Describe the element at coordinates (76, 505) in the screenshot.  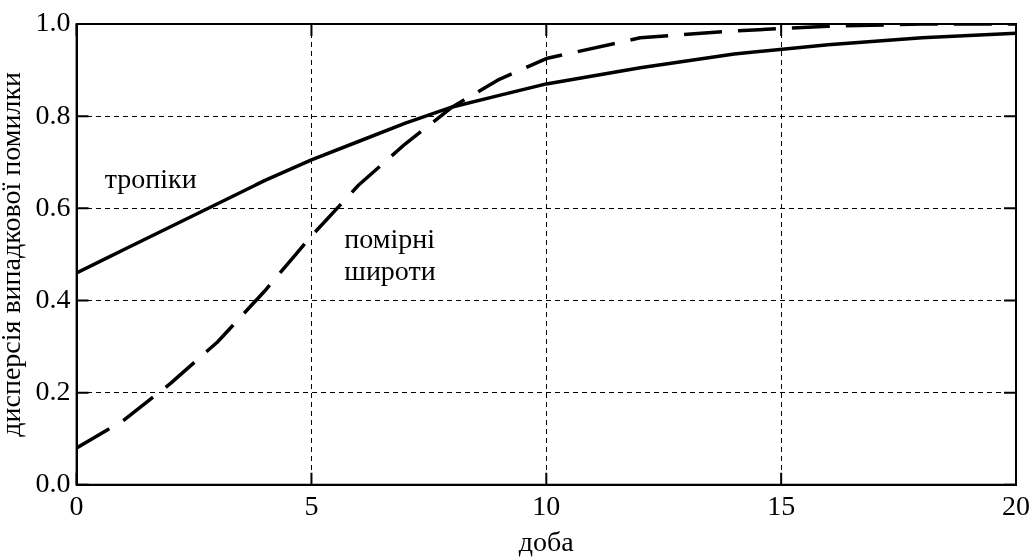
I see `x-tick-label: 0` at that location.